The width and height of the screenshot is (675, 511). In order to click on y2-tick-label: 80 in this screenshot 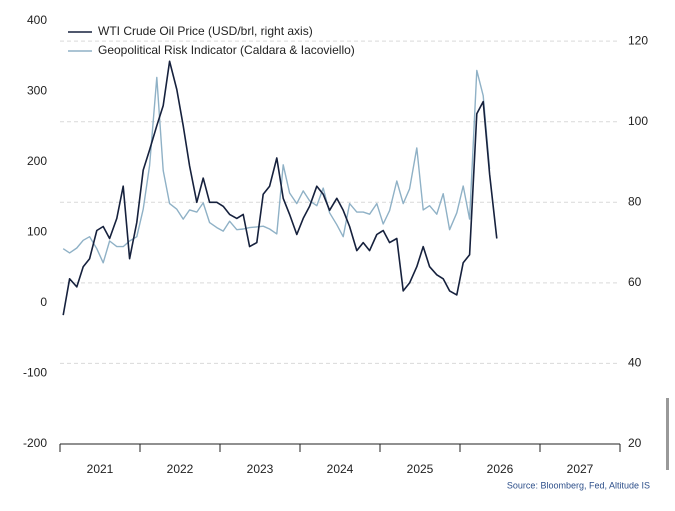, I will do `click(635, 201)`.